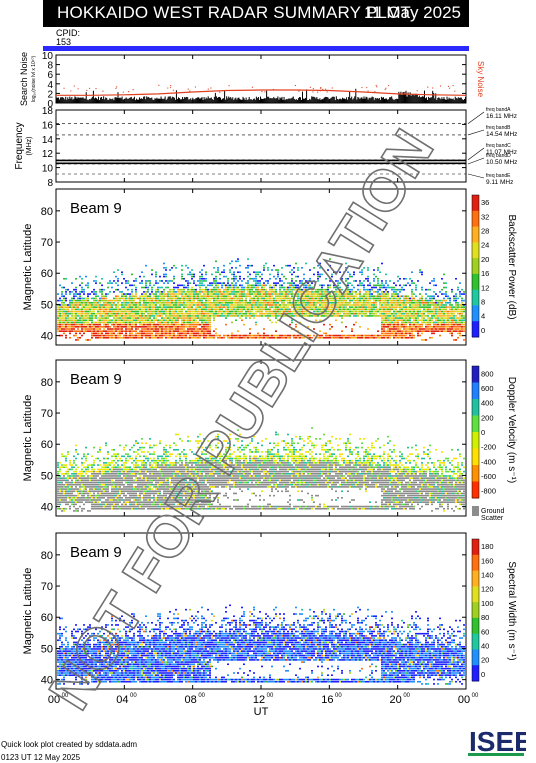  What do you see at coordinates (261, 92) in the screenshot?
I see `sky-noise-line` at bounding box center [261, 92].